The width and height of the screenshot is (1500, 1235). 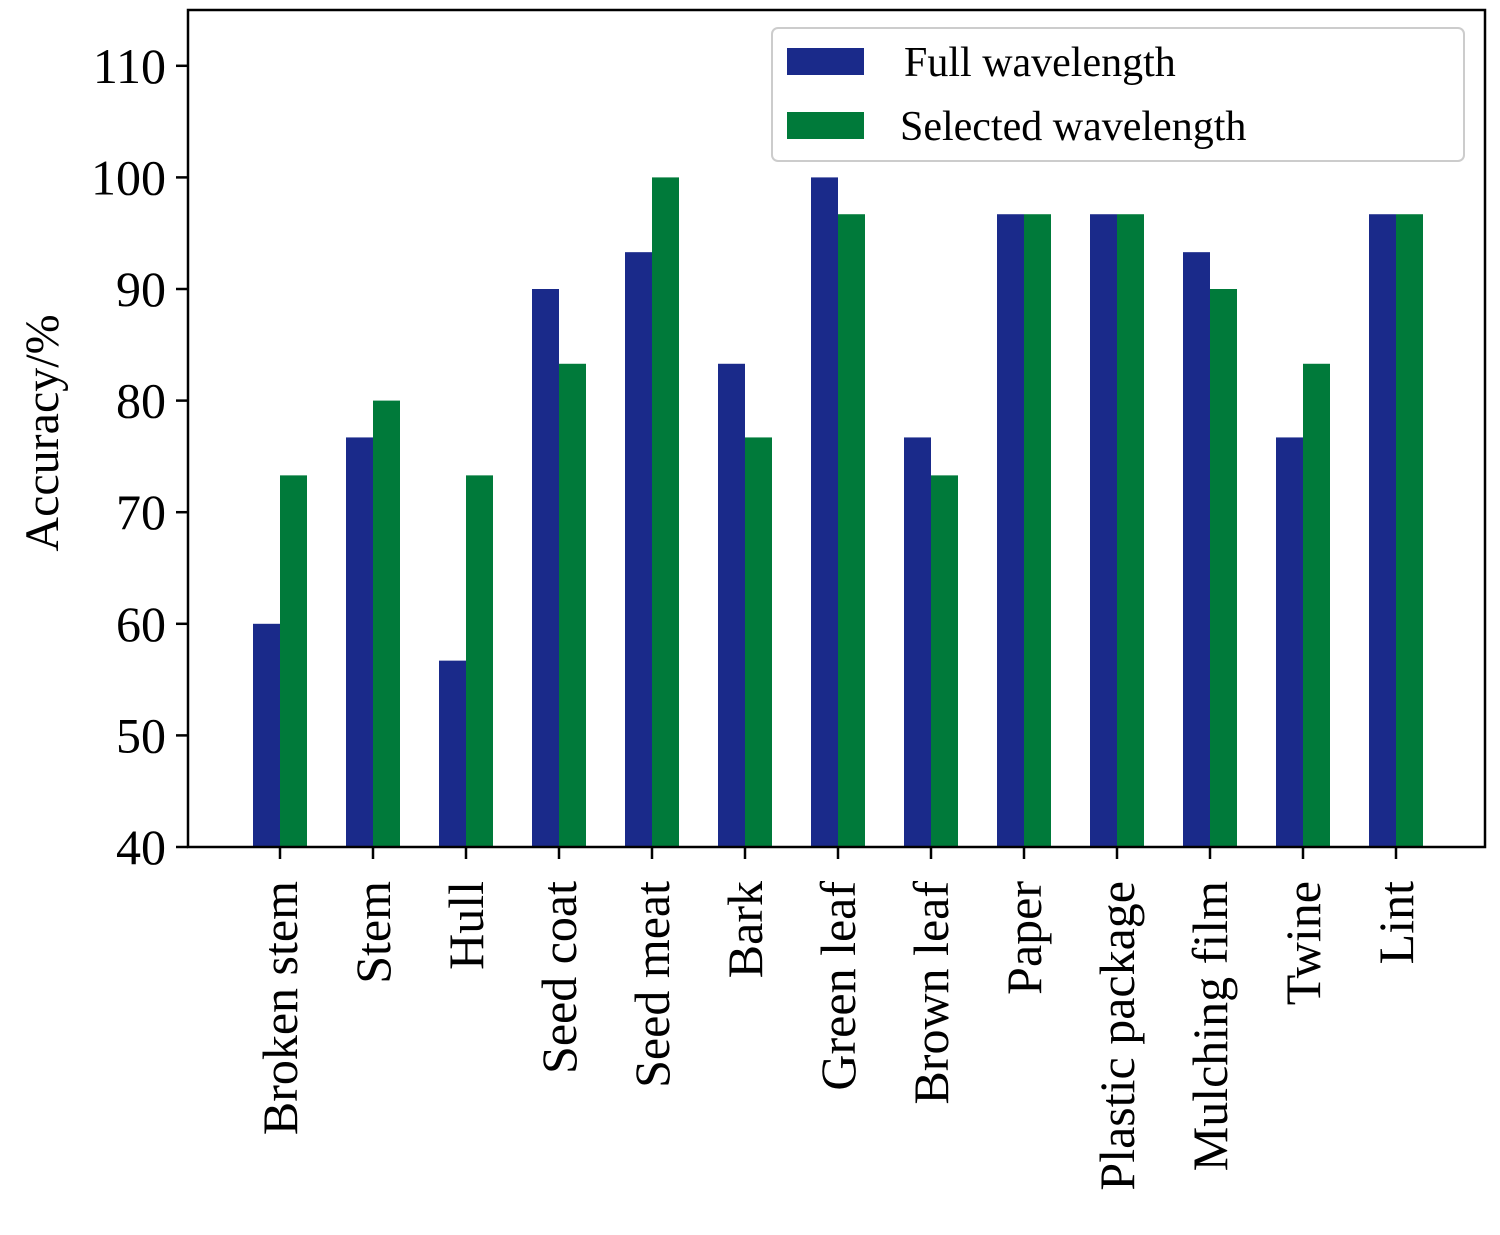 What do you see at coordinates (141, 289) in the screenshot?
I see `y-tick-label: 90` at bounding box center [141, 289].